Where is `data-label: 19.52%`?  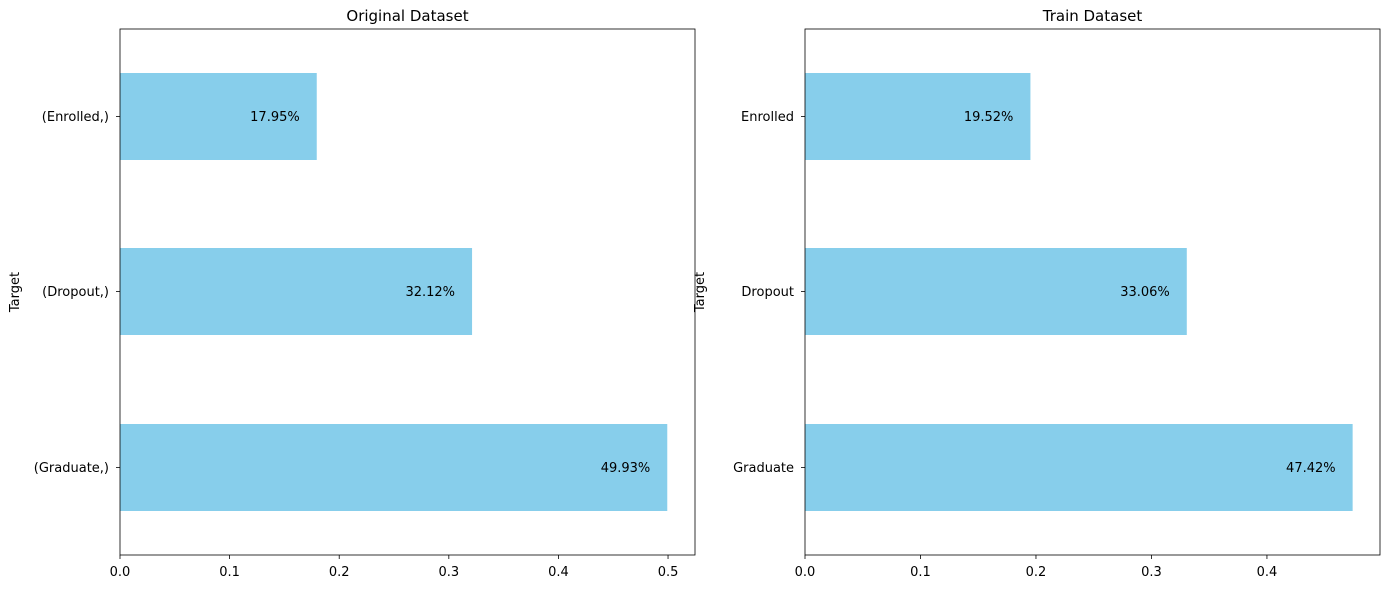
data-label: 19.52% is located at coordinates (989, 117).